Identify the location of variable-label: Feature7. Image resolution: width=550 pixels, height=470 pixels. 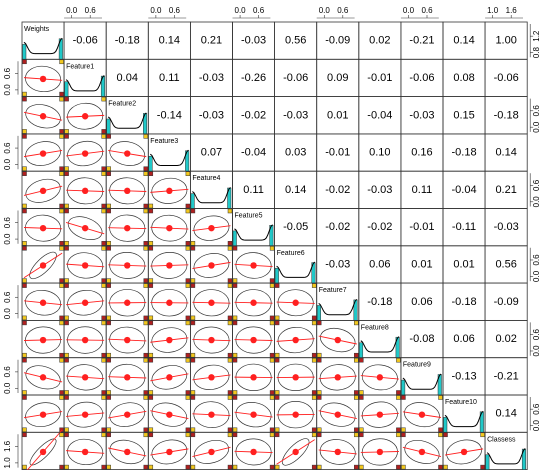
(333, 290).